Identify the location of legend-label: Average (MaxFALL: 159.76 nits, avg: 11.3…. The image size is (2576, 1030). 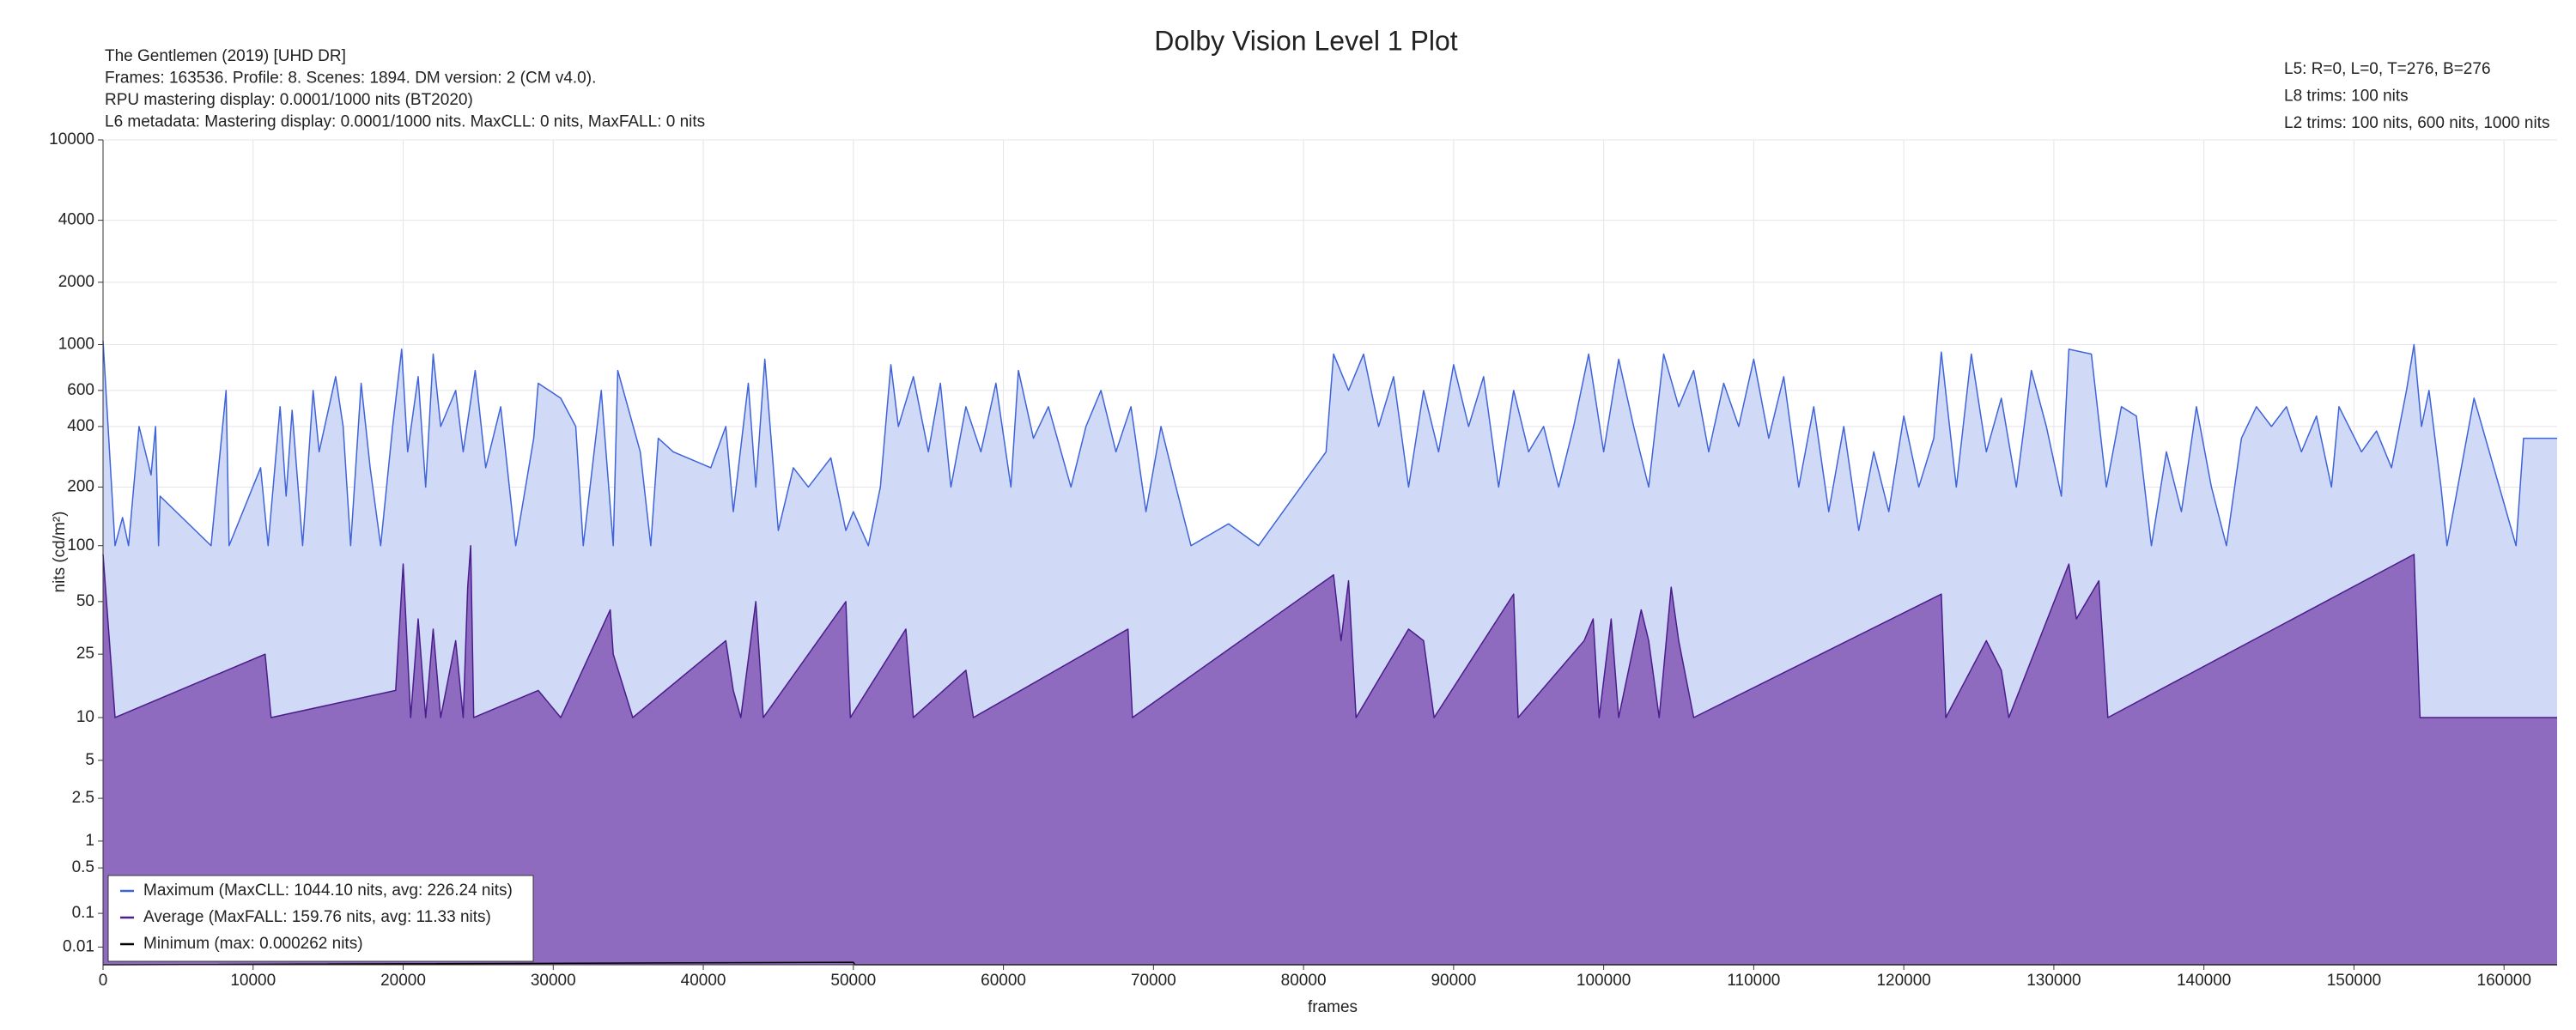
(317, 917).